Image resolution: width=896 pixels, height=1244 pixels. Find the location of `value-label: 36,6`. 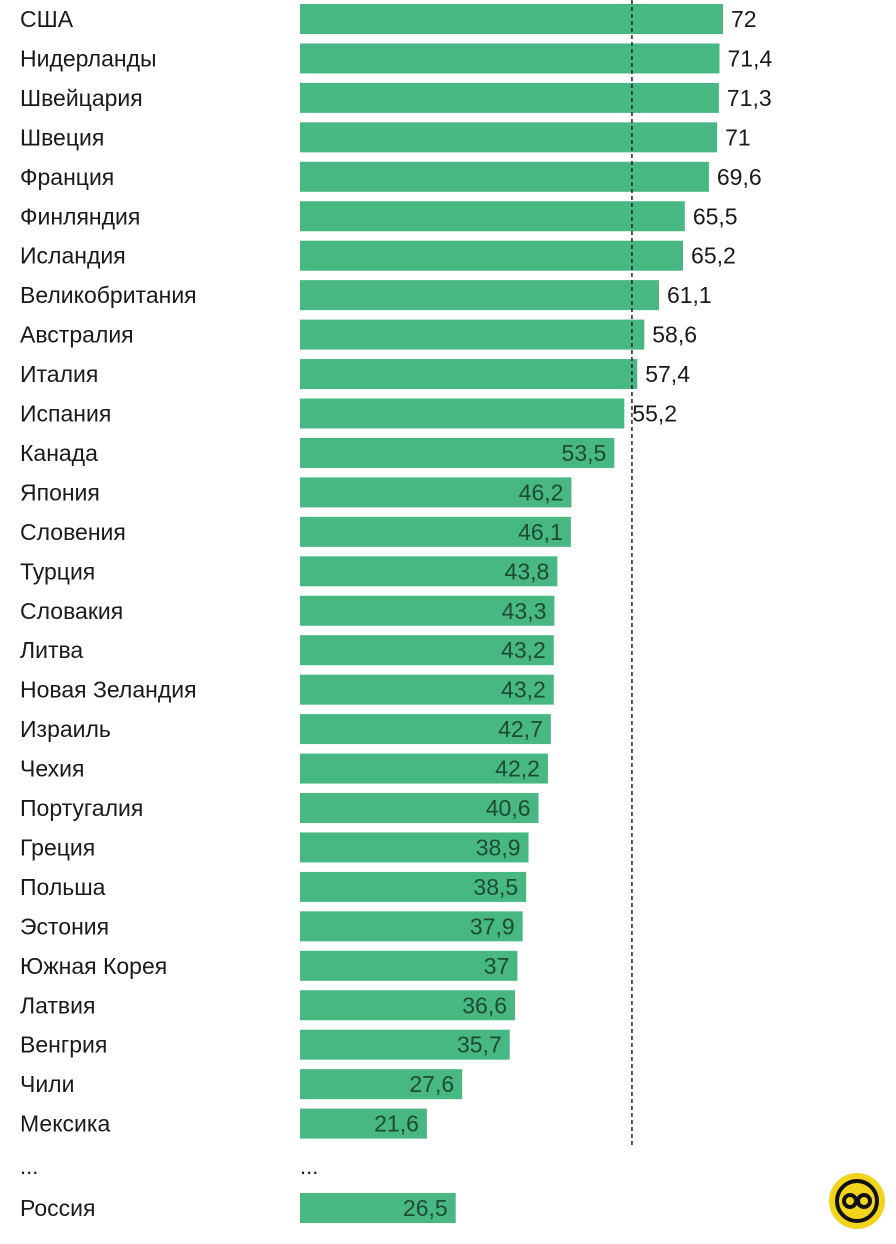

value-label: 36,6 is located at coordinates (484, 1005).